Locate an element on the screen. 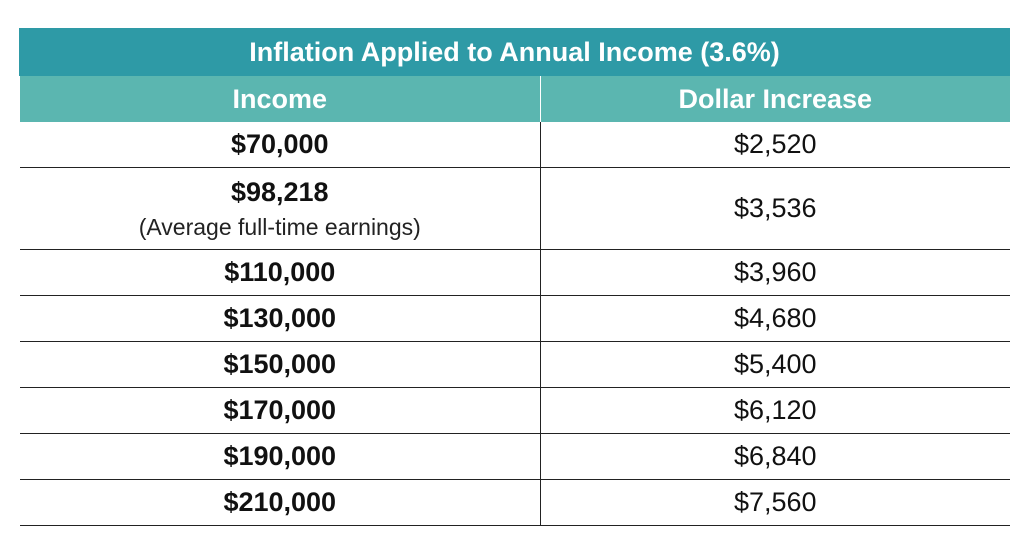 The height and width of the screenshot is (533, 1024). table-row: $210,000 $7,560 is located at coordinates (514, 502).